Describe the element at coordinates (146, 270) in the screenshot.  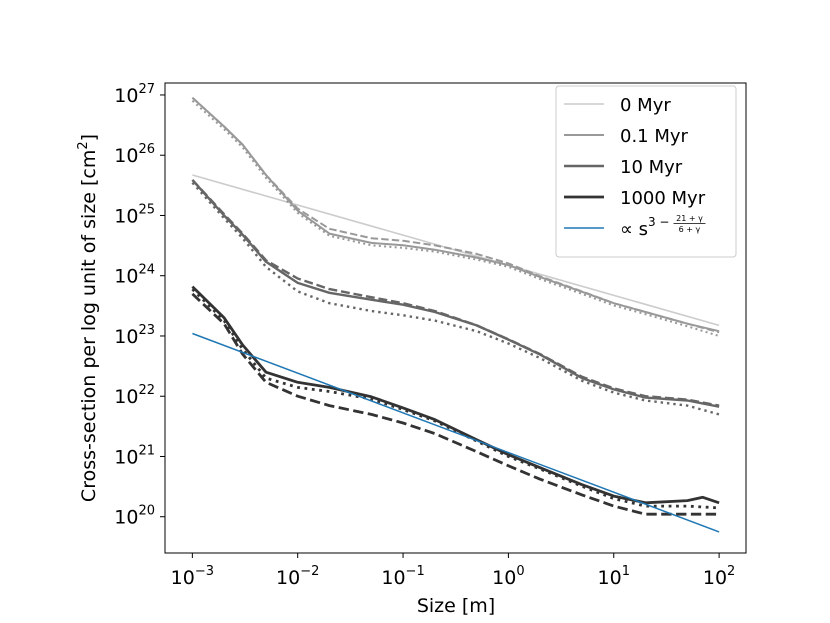
I see `y-tick-exp: 24` at that location.